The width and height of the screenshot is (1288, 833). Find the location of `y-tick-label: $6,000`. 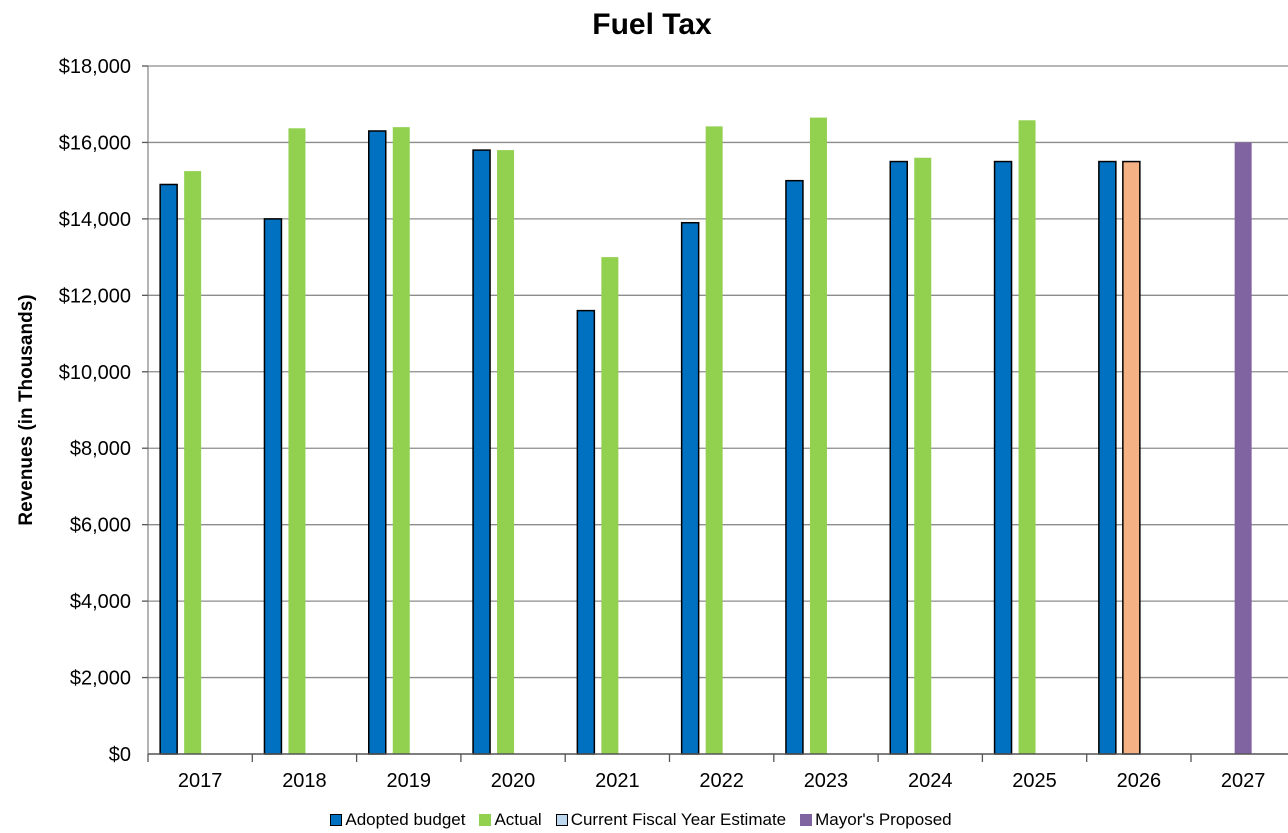

y-tick-label: $6,000 is located at coordinates (100, 526).